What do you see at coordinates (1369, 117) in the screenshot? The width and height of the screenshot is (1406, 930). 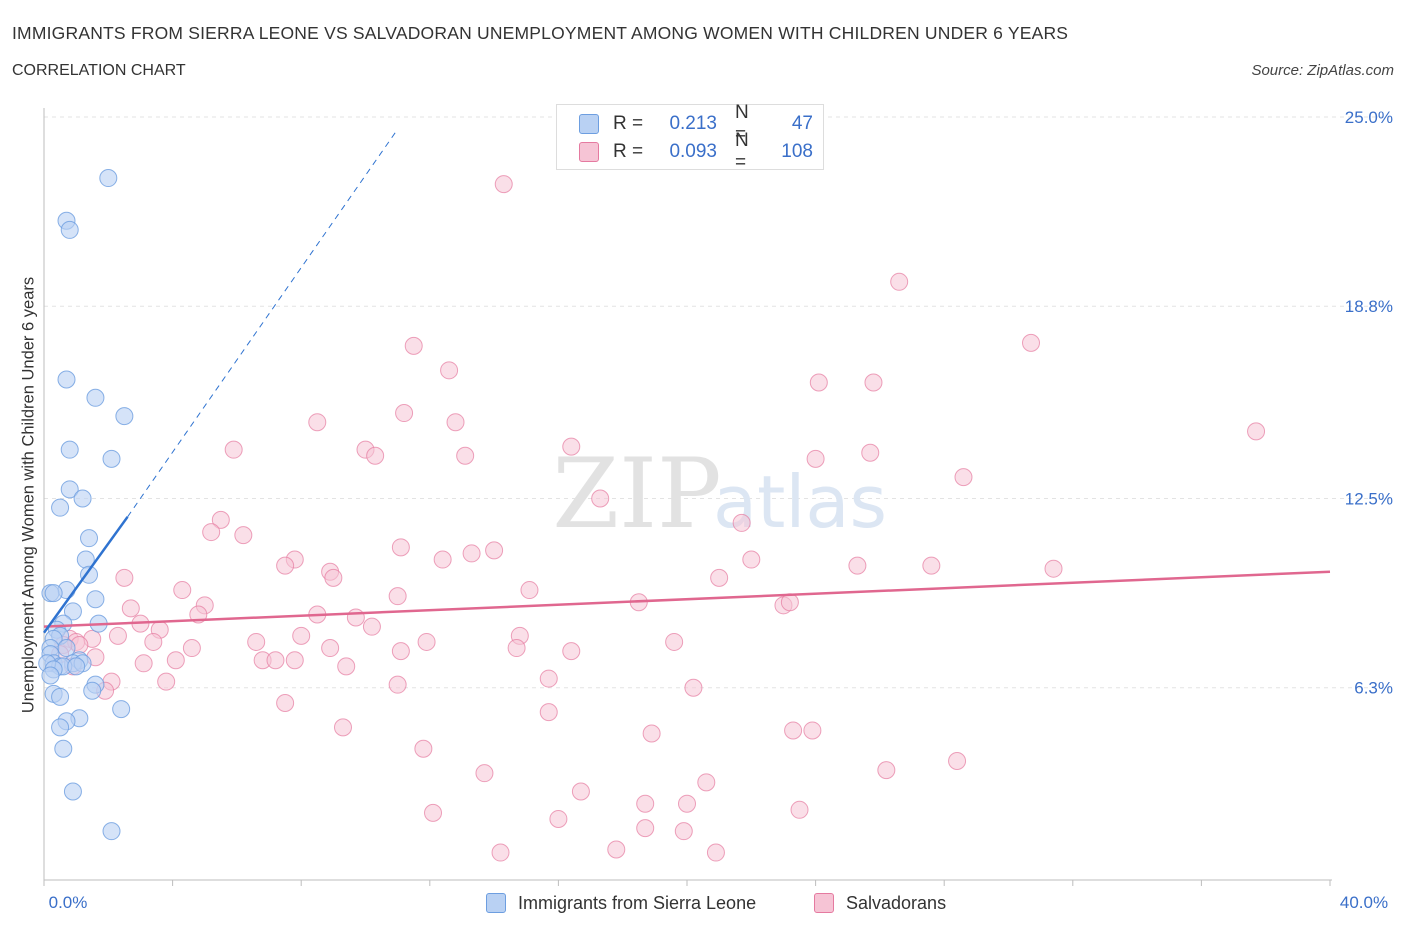 I see `y-tick-label: 25.0%` at bounding box center [1369, 117].